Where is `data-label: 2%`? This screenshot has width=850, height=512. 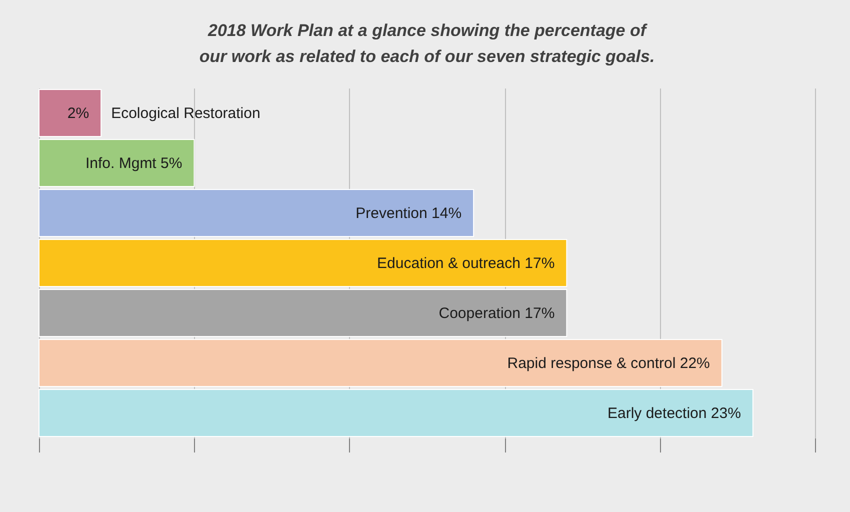 data-label: 2% is located at coordinates (78, 113).